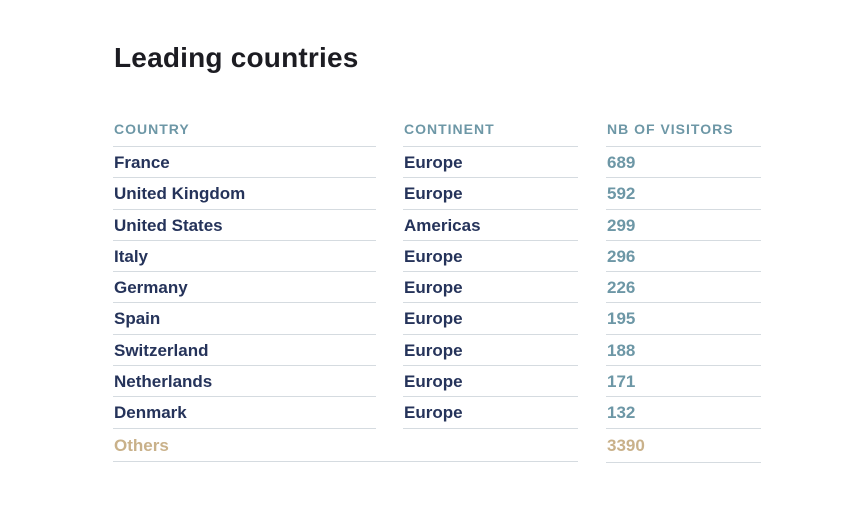 This screenshot has width=853, height=521. What do you see at coordinates (244, 351) in the screenshot?
I see `country-cell: Switzerland` at bounding box center [244, 351].